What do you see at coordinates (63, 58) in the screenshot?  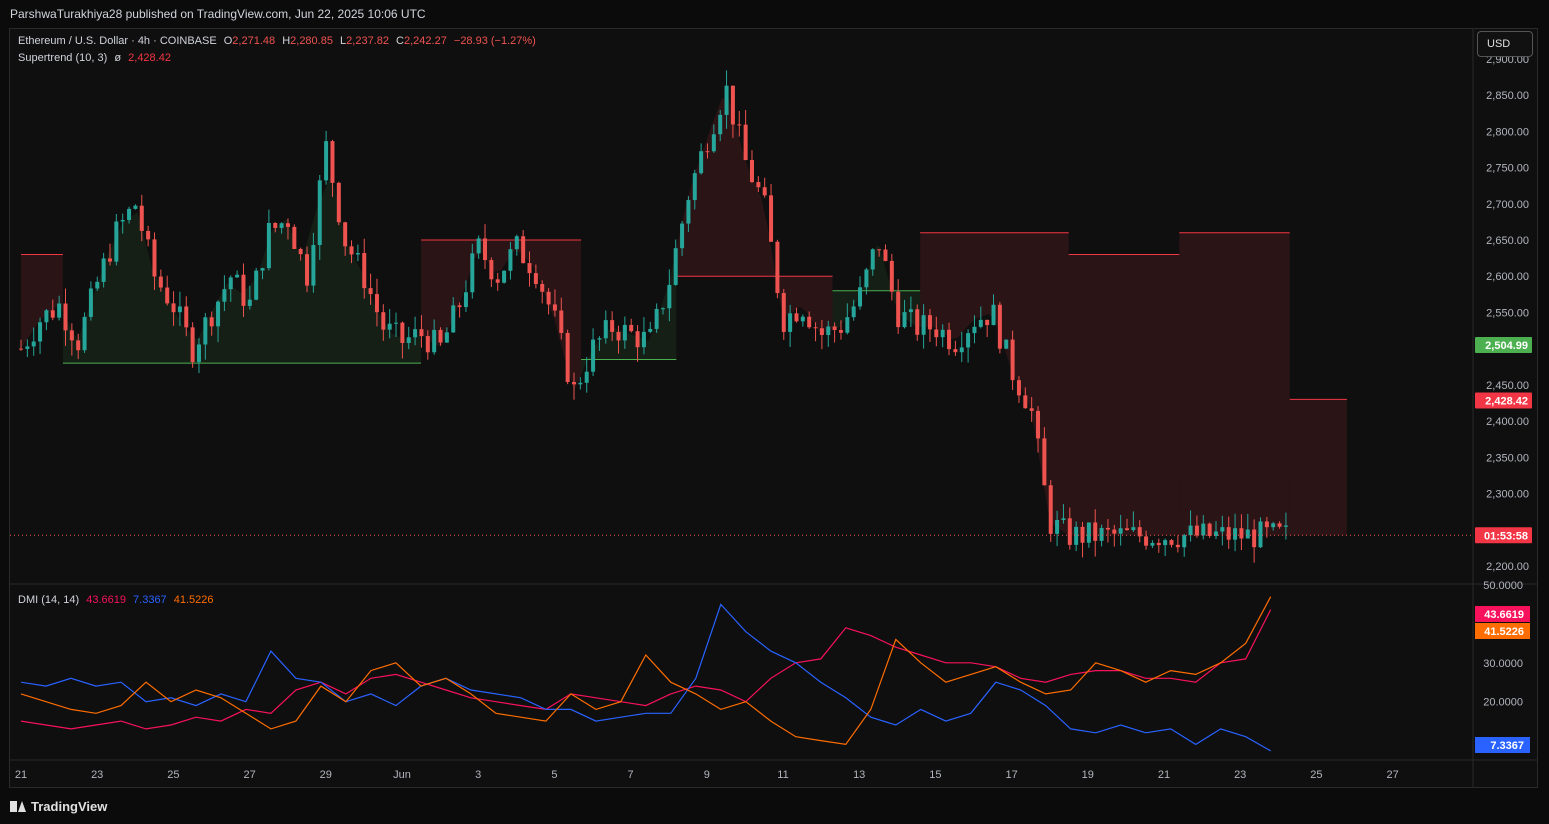 I see `supertrend-label: Supertrend (10, 3)` at bounding box center [63, 58].